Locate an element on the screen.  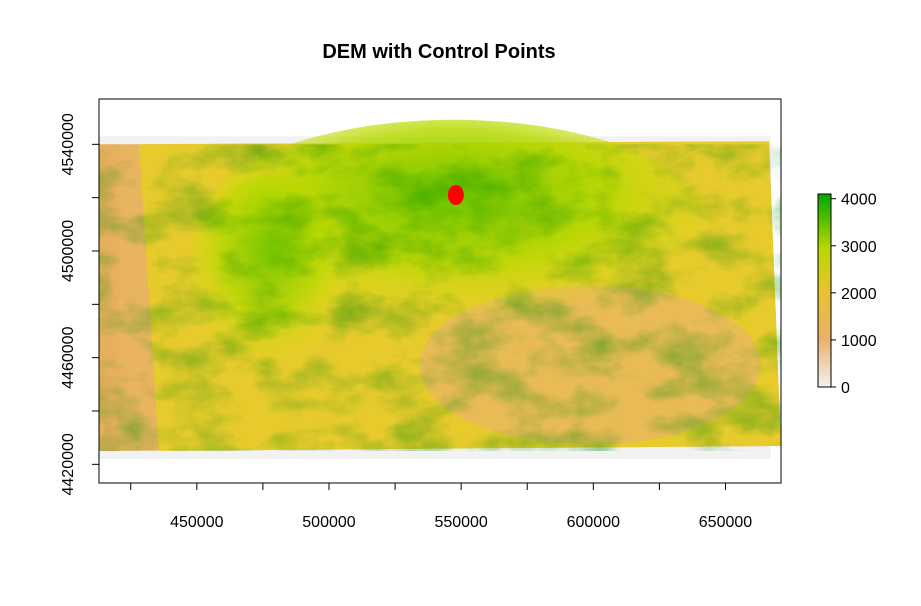
colorbar-tick-label: 1000 is located at coordinates (859, 341).